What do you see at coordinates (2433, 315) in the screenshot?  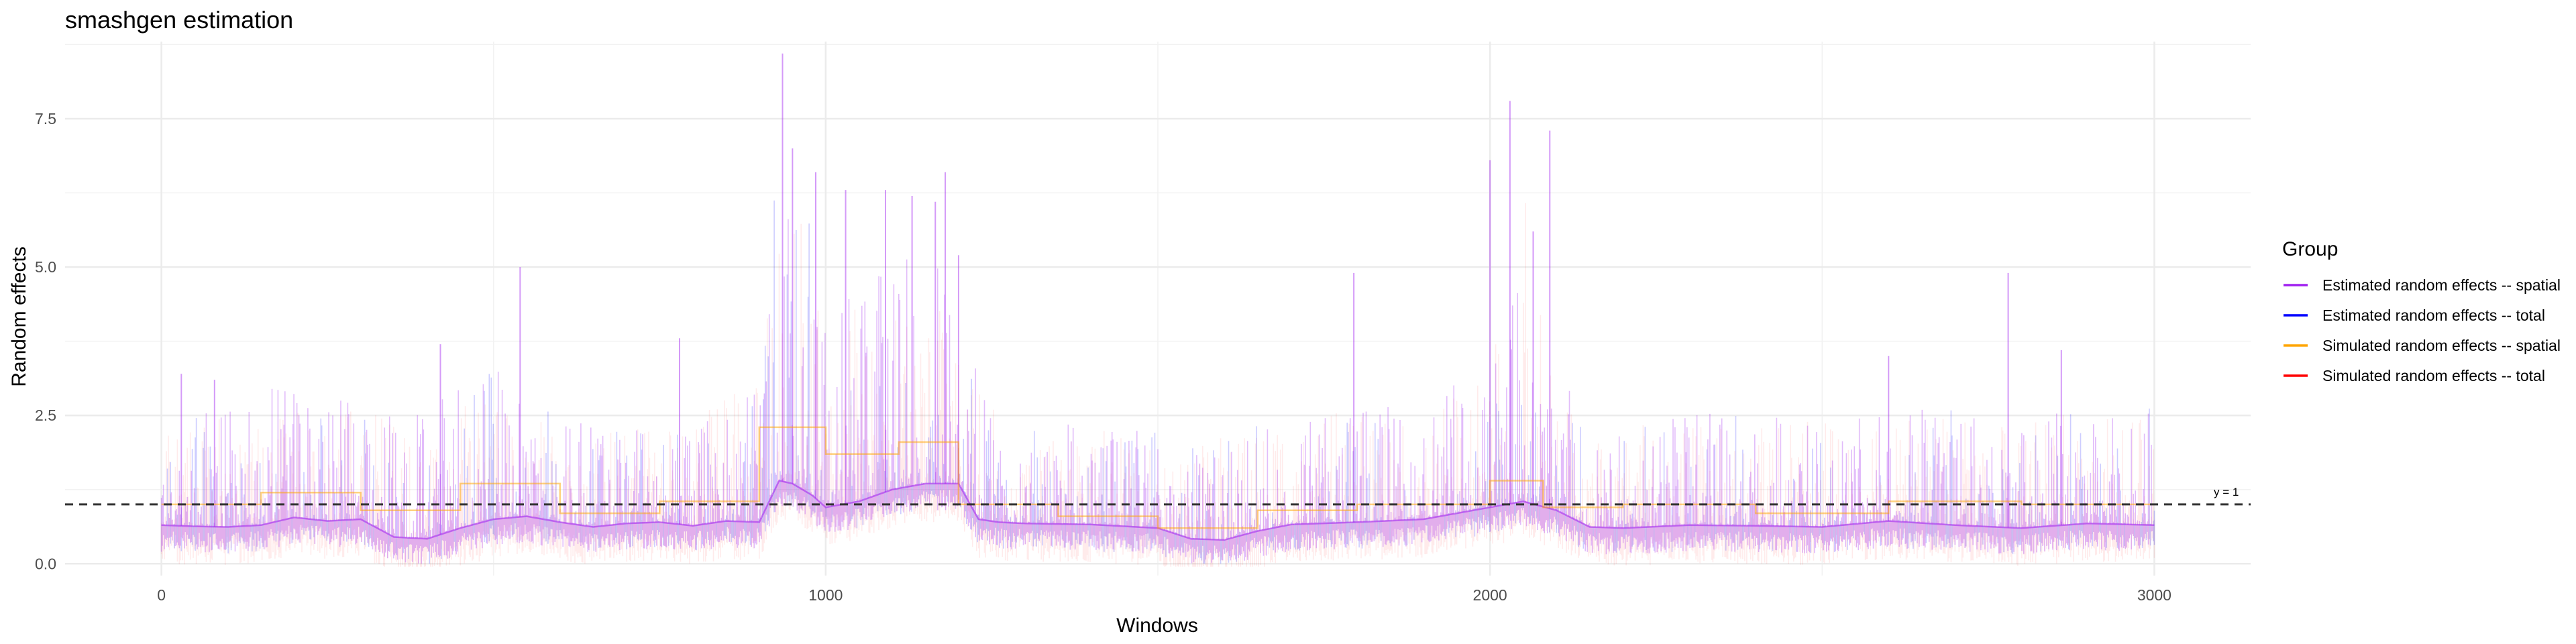 I see `legend-label: Estimated random effects -- total` at bounding box center [2433, 315].